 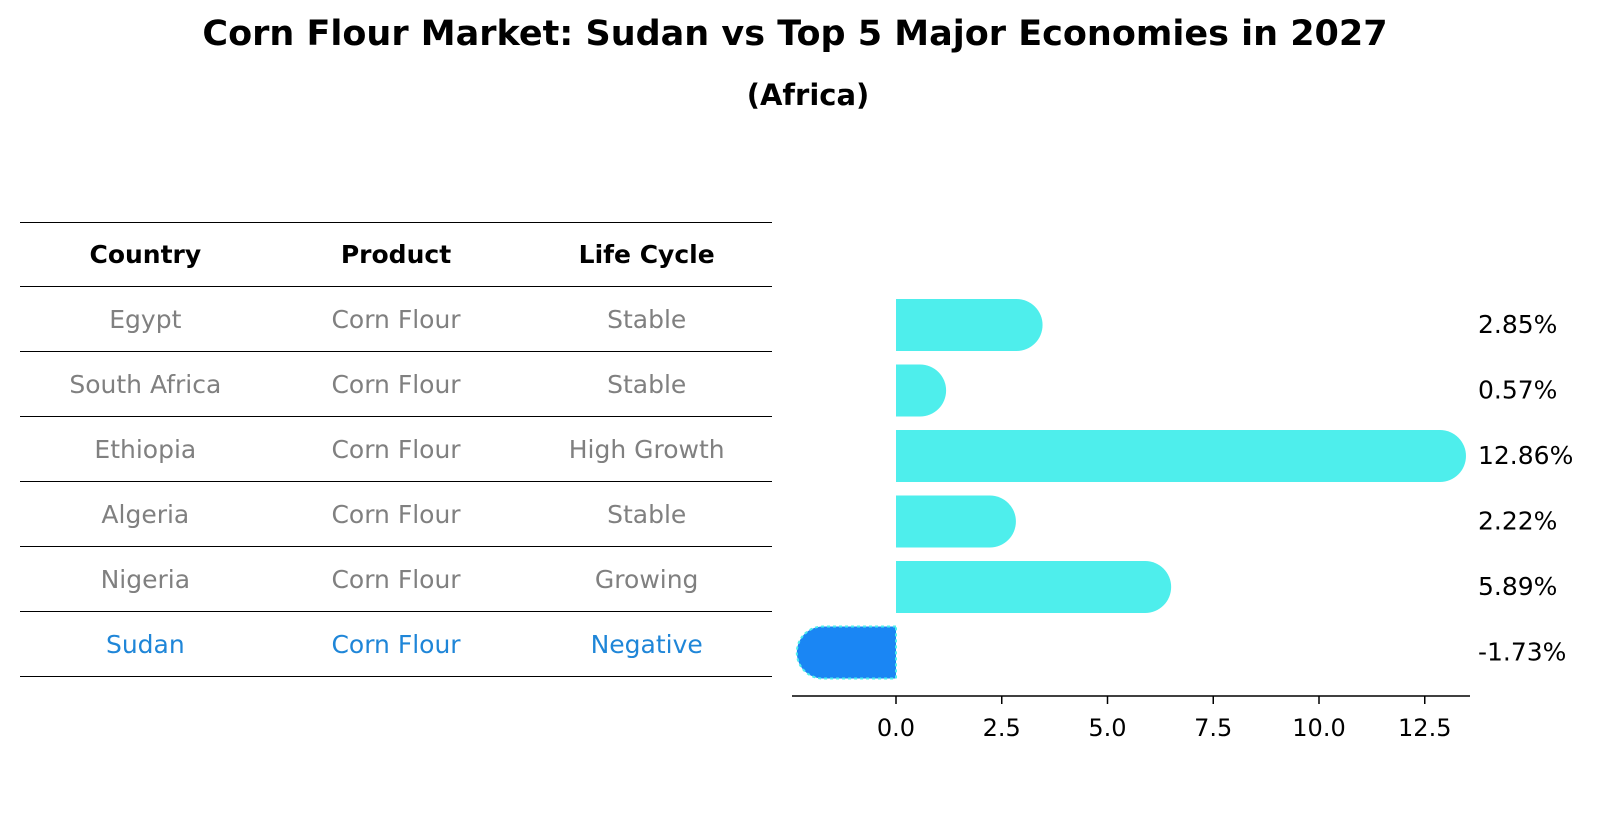 I want to click on bar-sudan, so click(x=846, y=652).